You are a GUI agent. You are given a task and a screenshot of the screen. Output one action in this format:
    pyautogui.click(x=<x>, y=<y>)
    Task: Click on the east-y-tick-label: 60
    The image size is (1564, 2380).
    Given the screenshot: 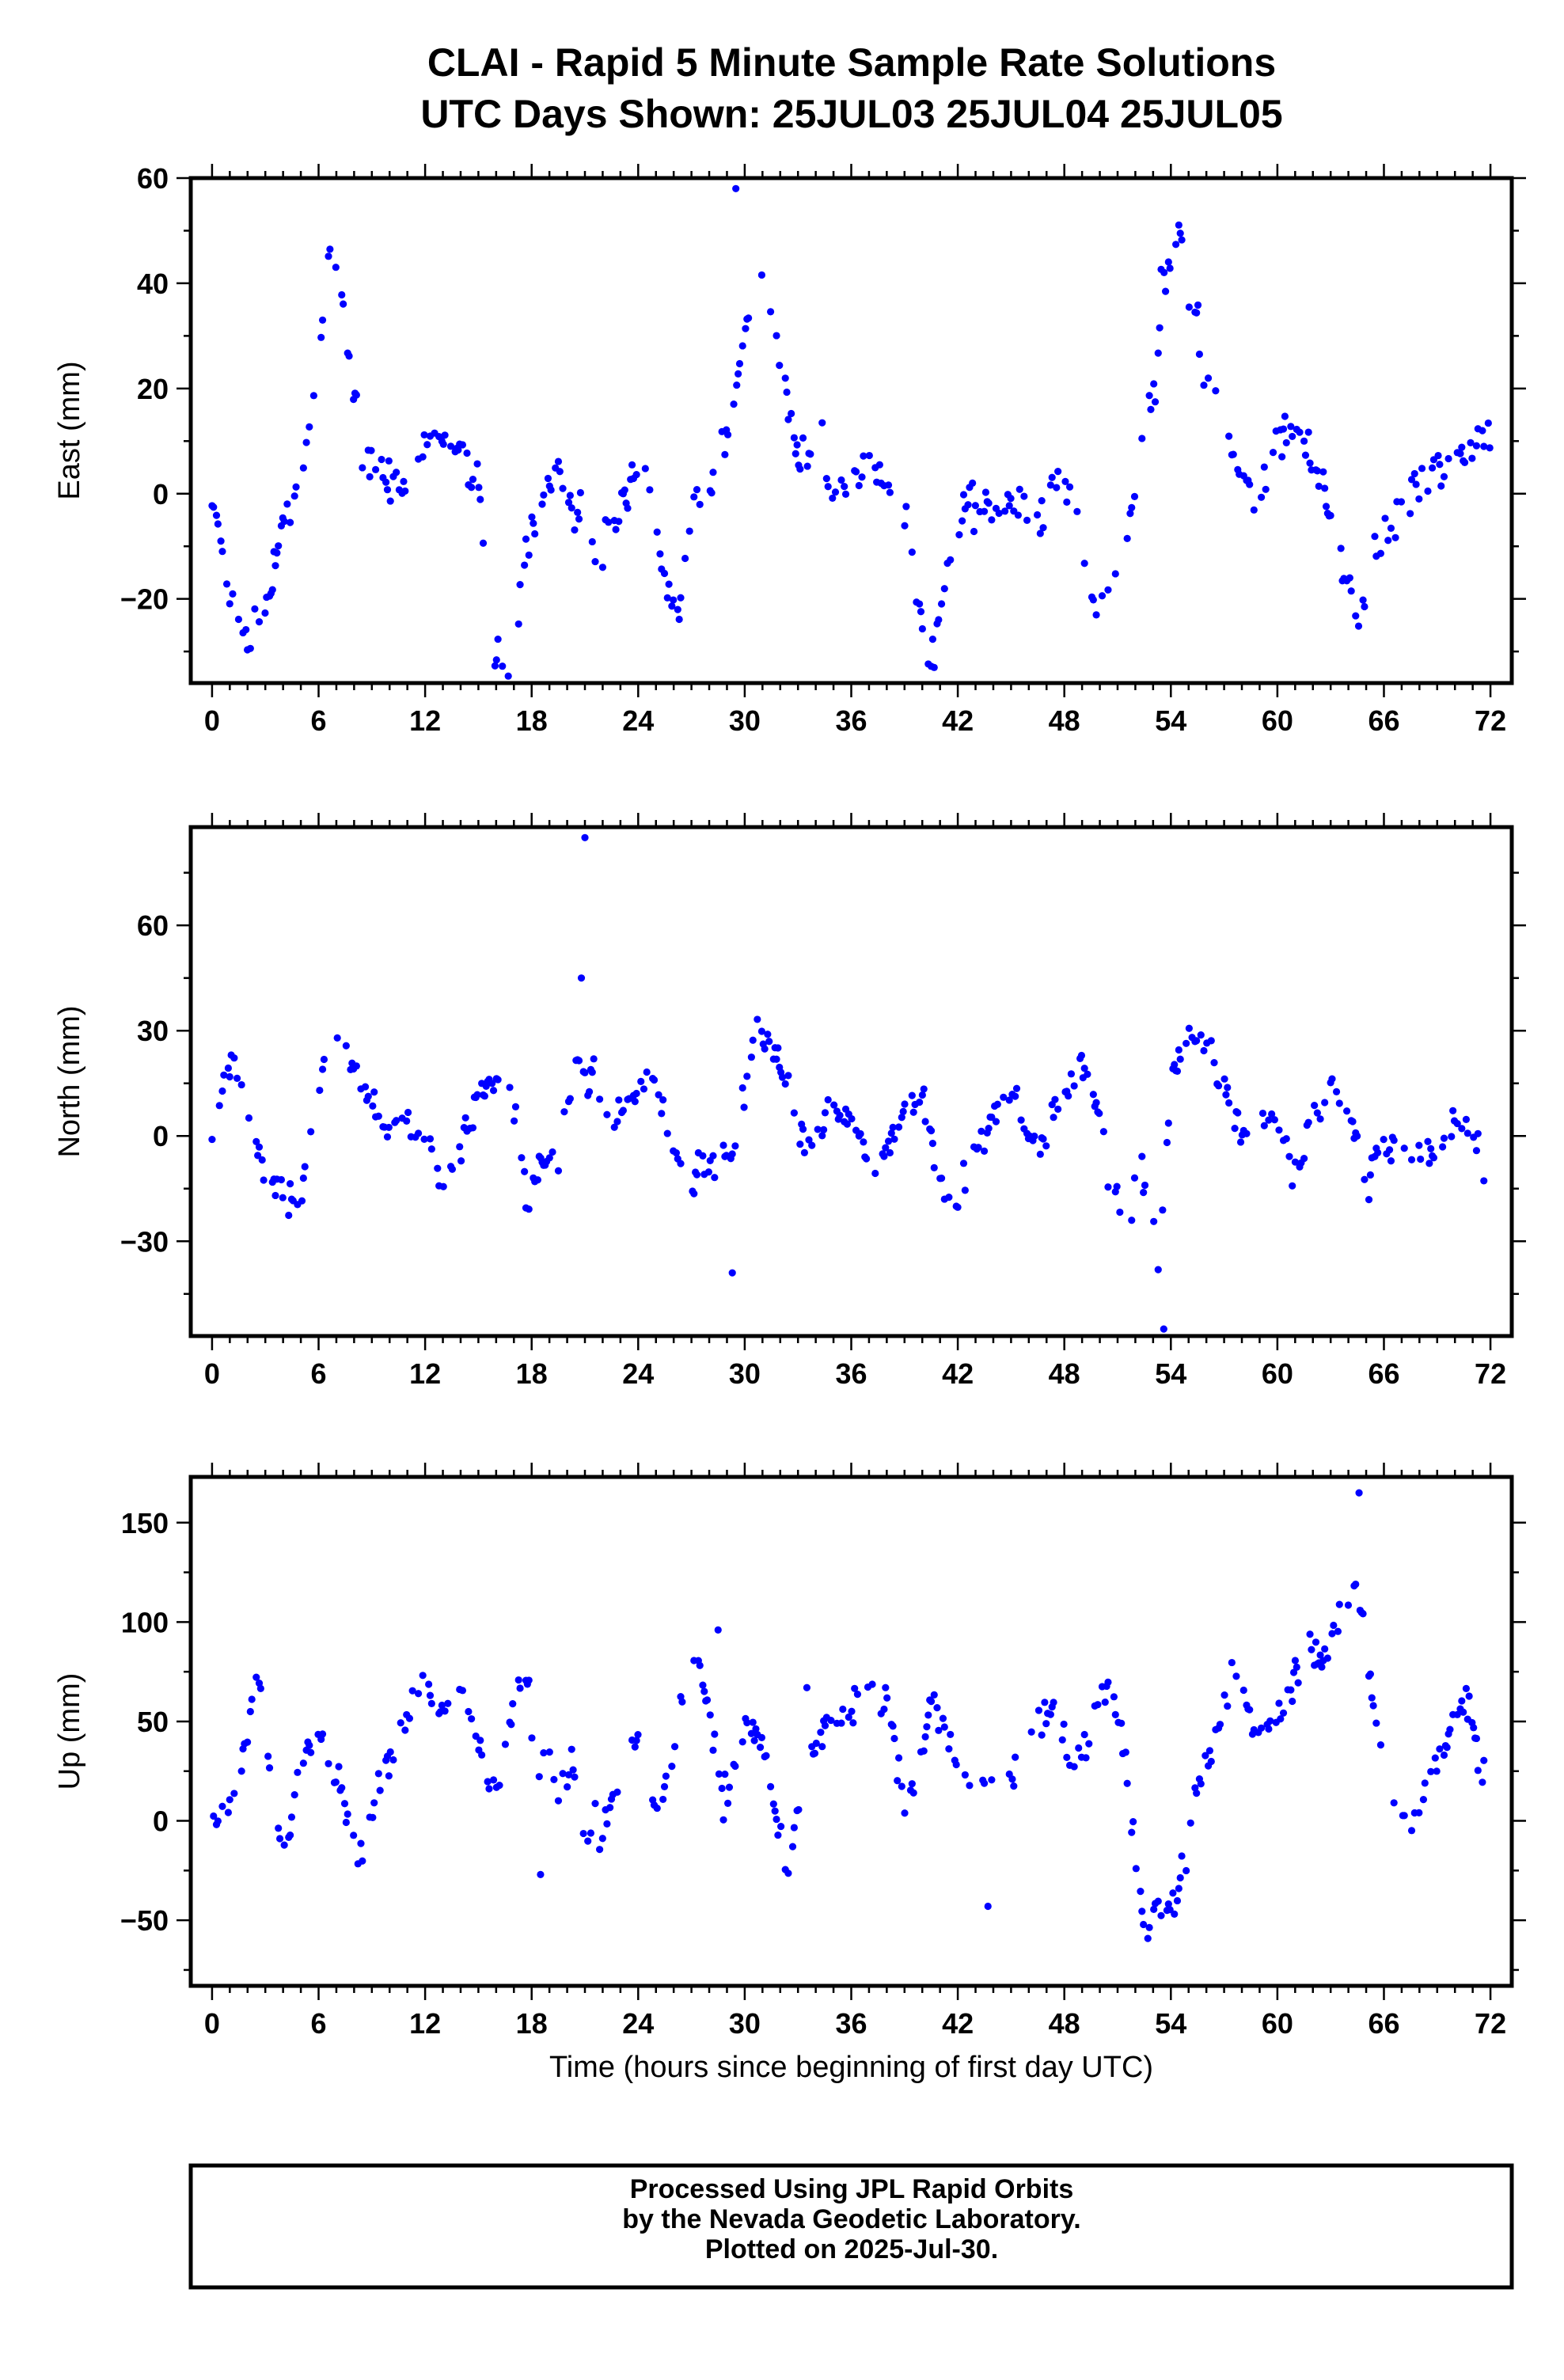 What is the action you would take?
    pyautogui.click(x=153, y=178)
    